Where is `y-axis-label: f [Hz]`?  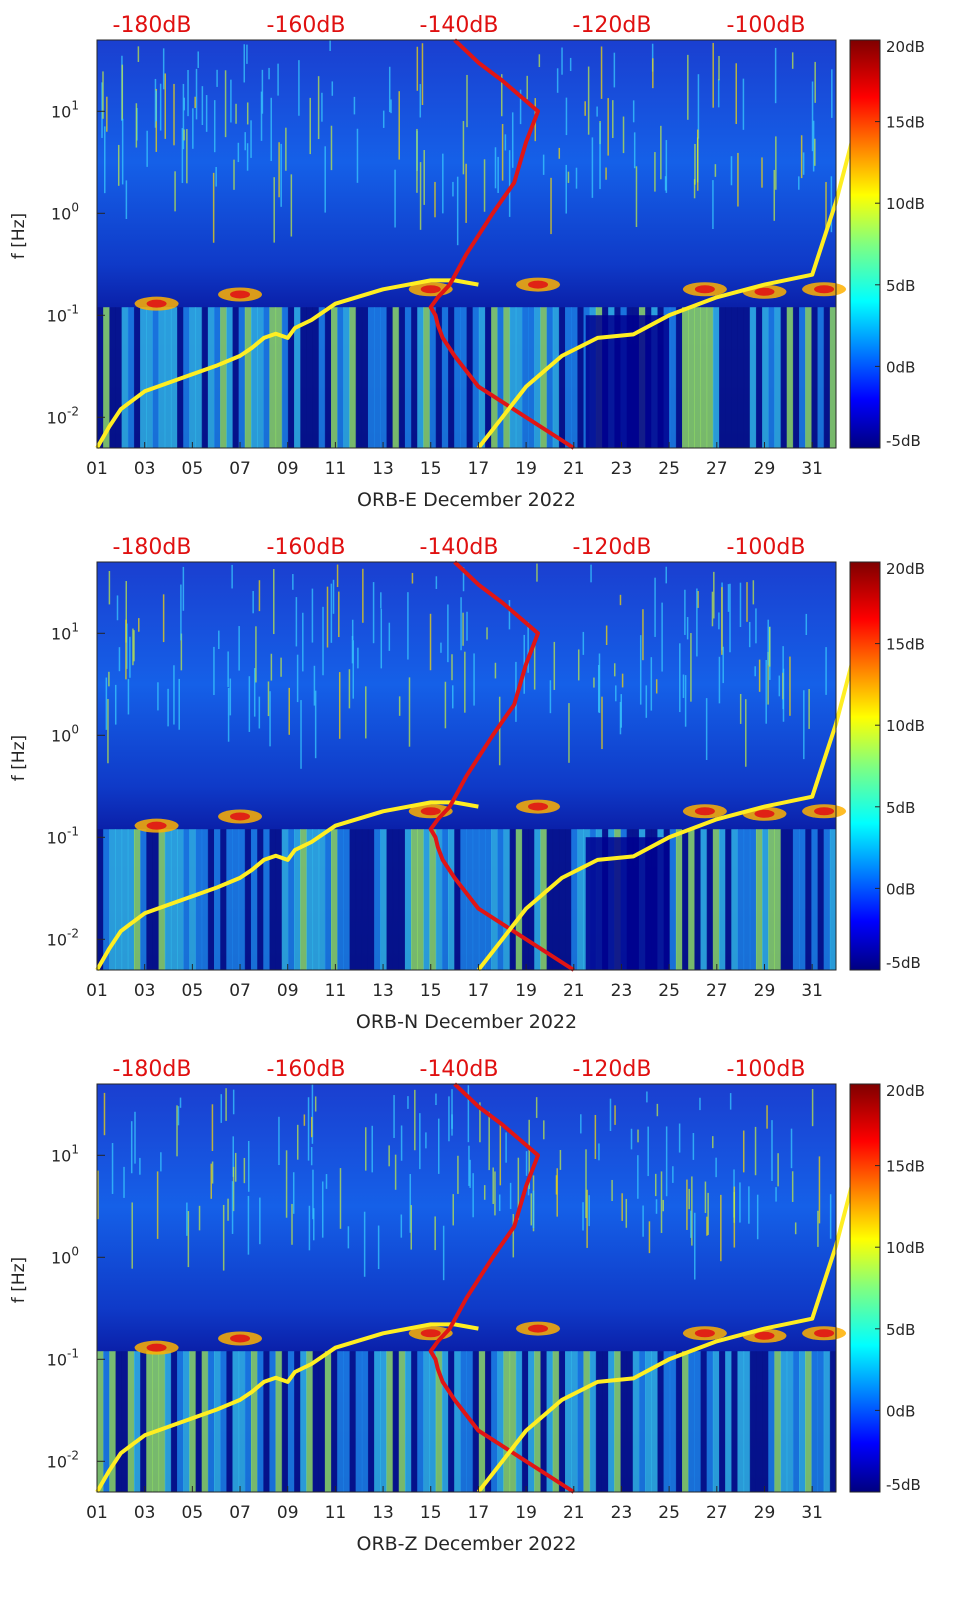 y-axis-label: f [Hz] is located at coordinates (19, 758).